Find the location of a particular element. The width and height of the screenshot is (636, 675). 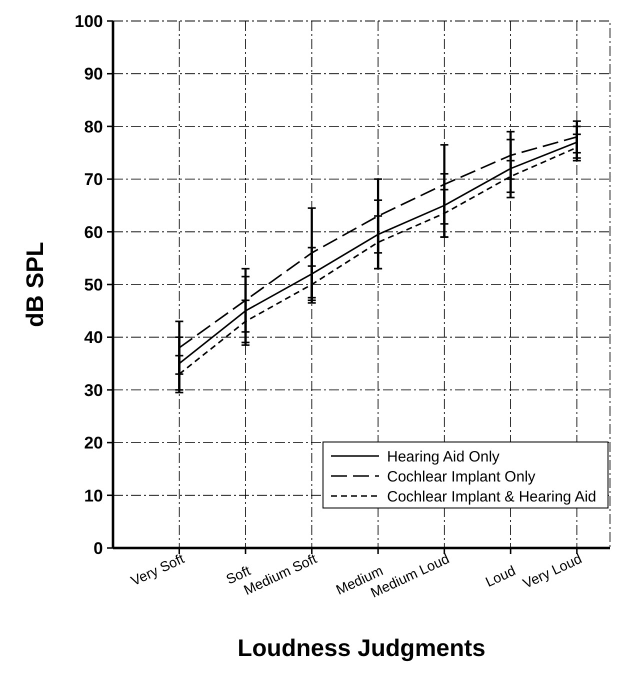

y-tick-label: 100 is located at coordinates (88, 21).